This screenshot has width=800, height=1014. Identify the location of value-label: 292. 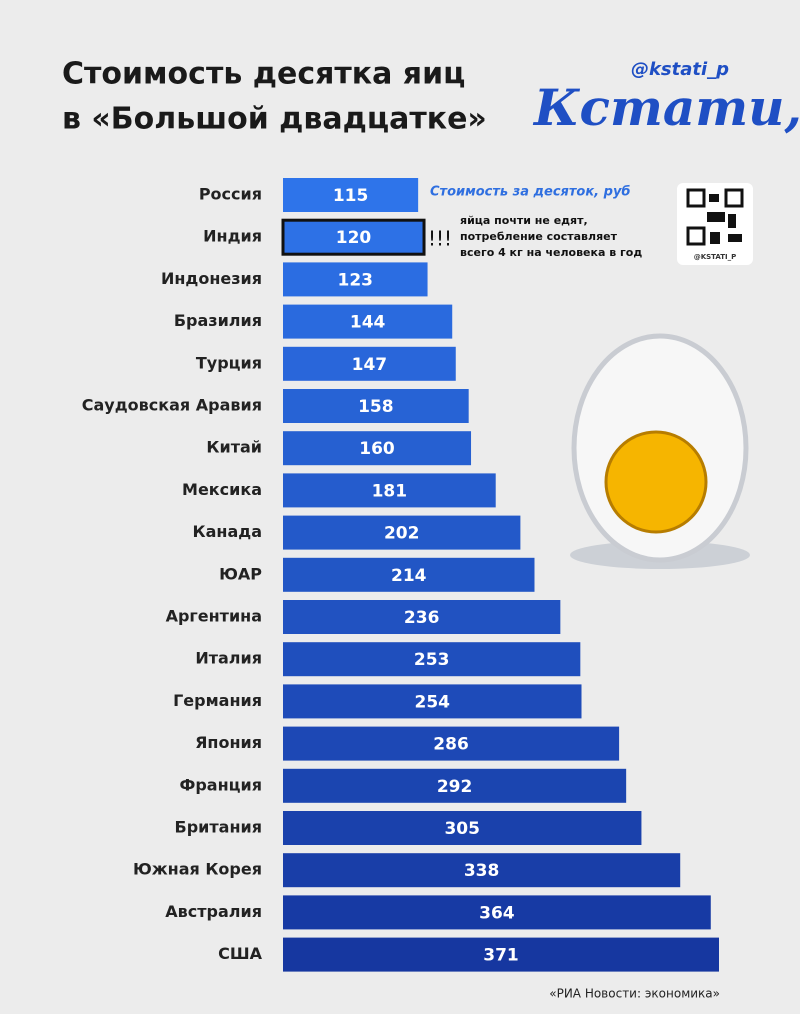
(455, 787).